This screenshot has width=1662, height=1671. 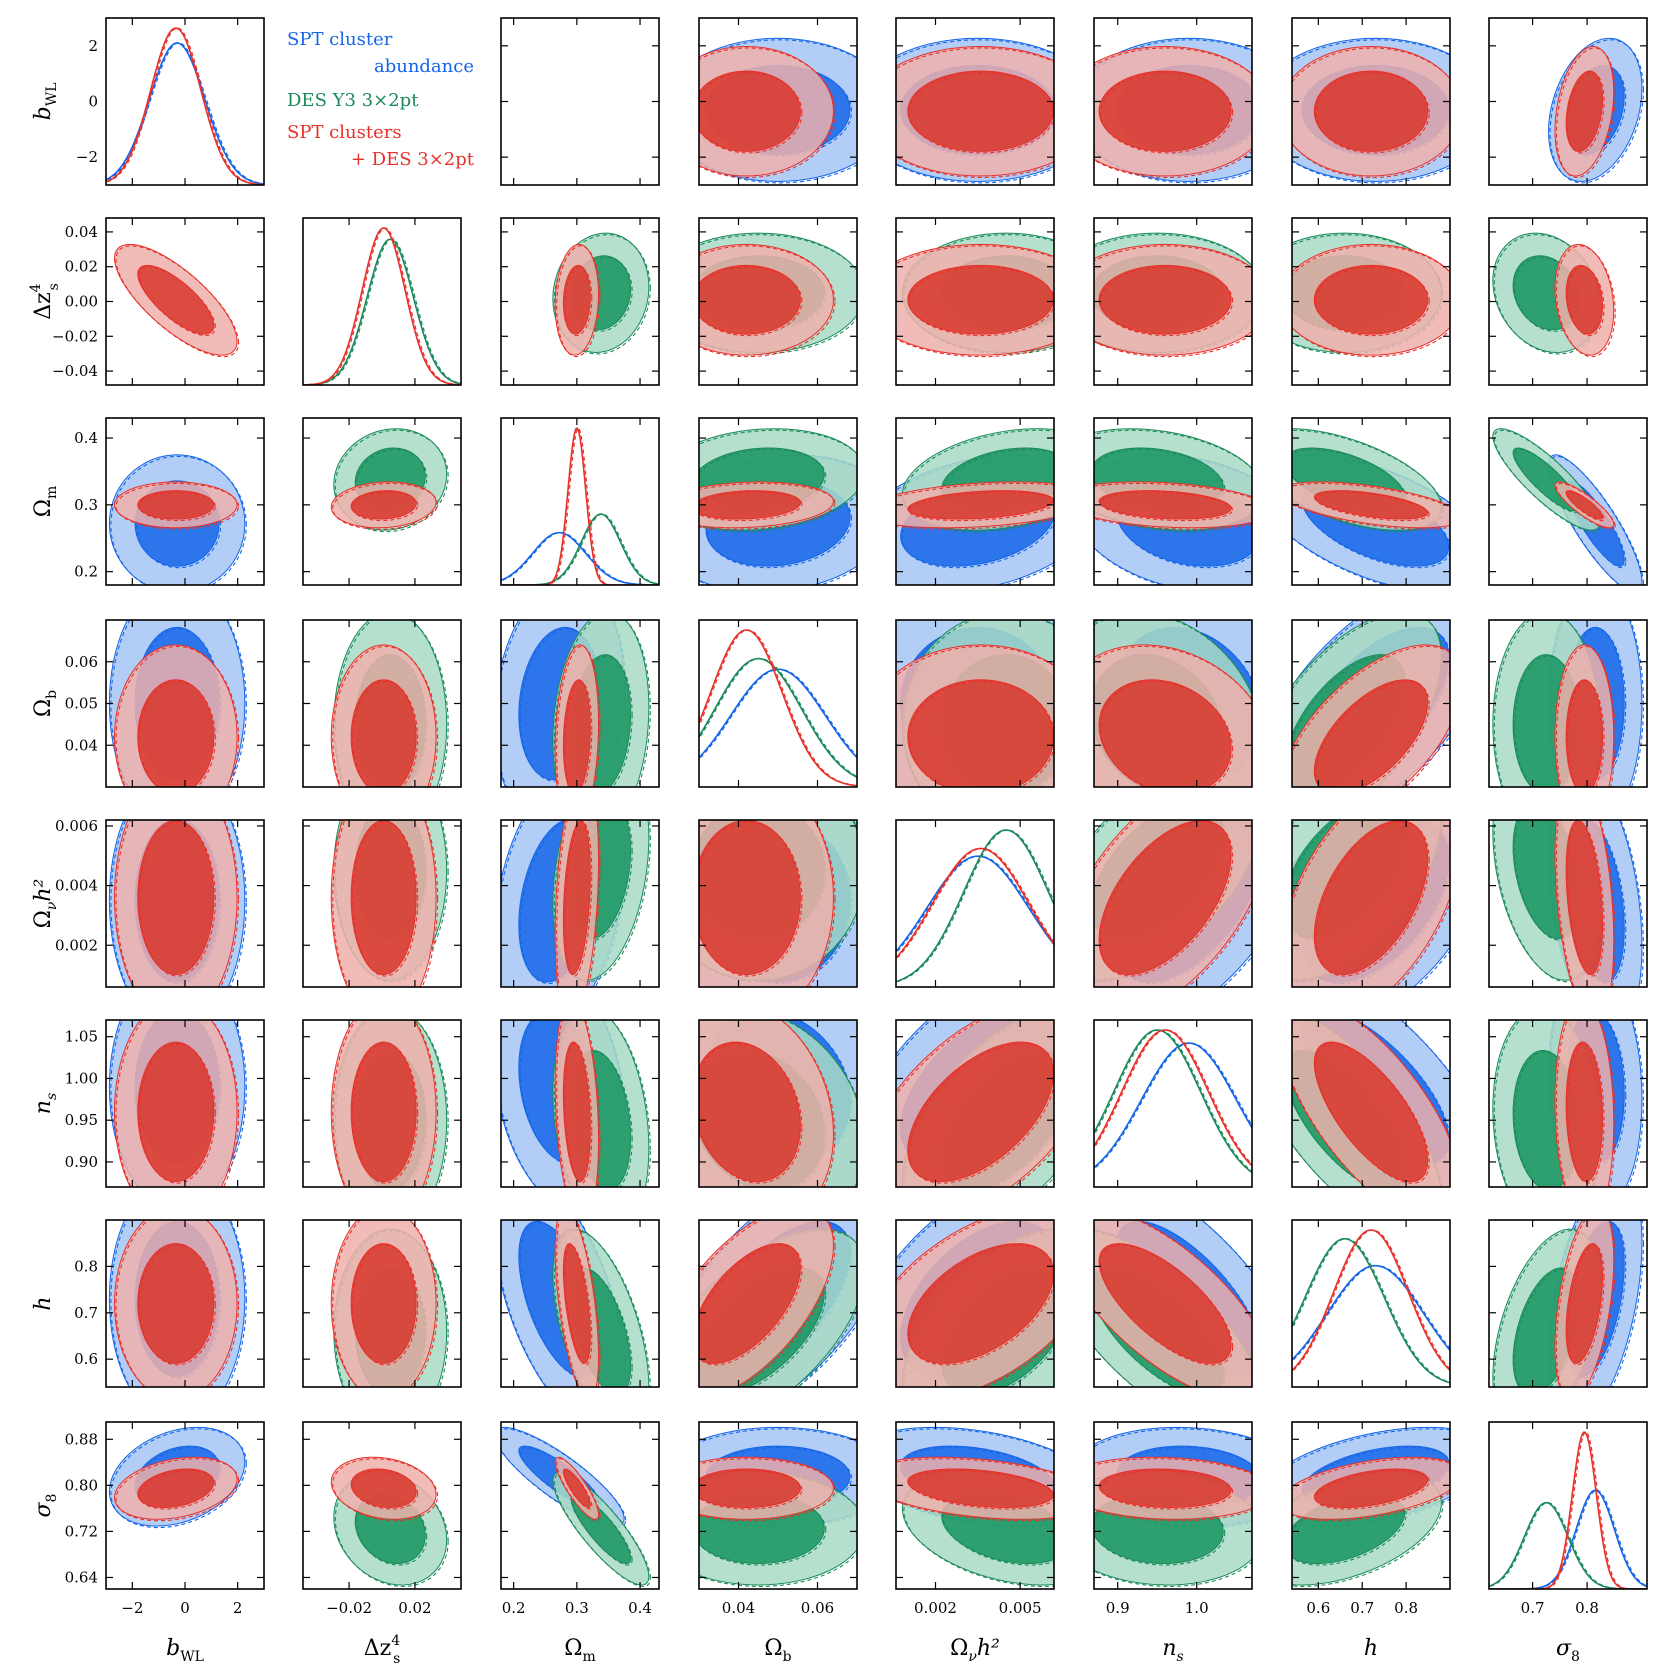 I want to click on y-tick-label: 0.04, so click(x=81, y=745).